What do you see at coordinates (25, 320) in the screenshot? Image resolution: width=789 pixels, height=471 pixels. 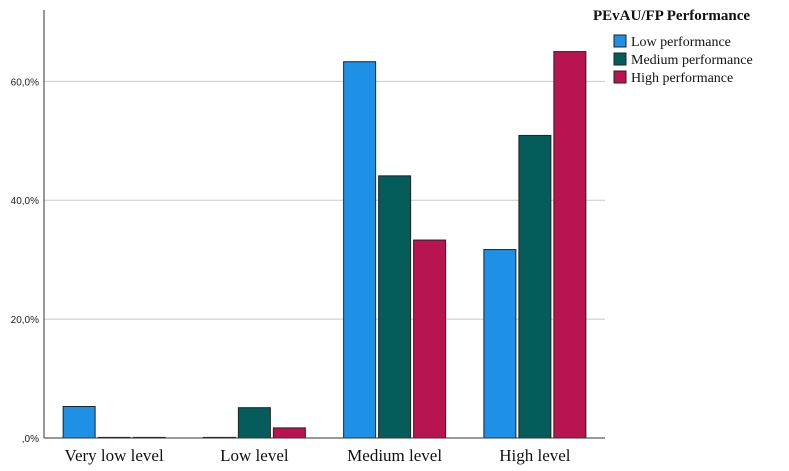 I see `y-tick-label: 20,0%` at bounding box center [25, 320].